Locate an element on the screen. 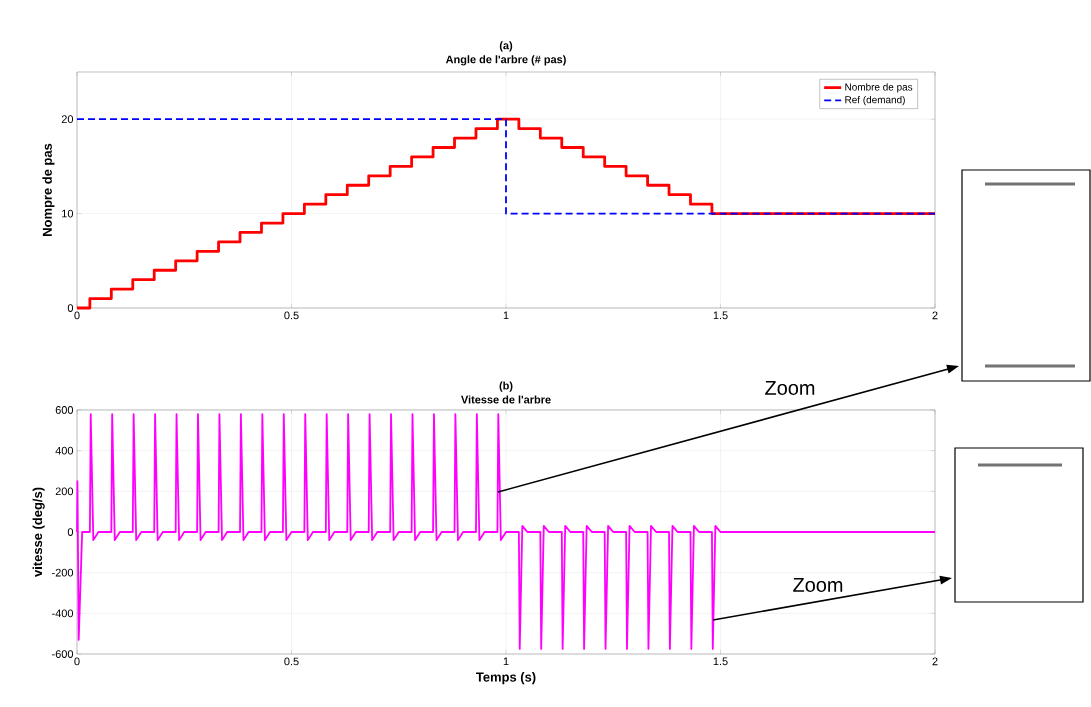  y-tick-label: 20 is located at coordinates (67, 119).